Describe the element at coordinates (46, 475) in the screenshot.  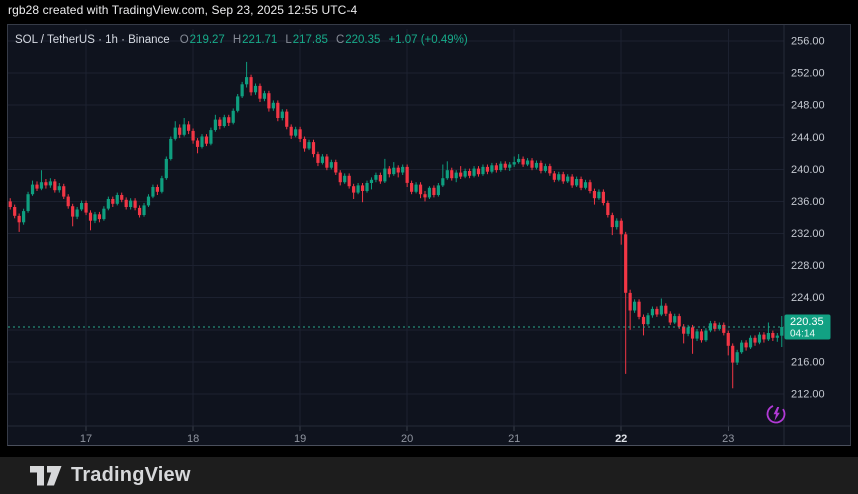
I see `tradingview-logo-icon` at that location.